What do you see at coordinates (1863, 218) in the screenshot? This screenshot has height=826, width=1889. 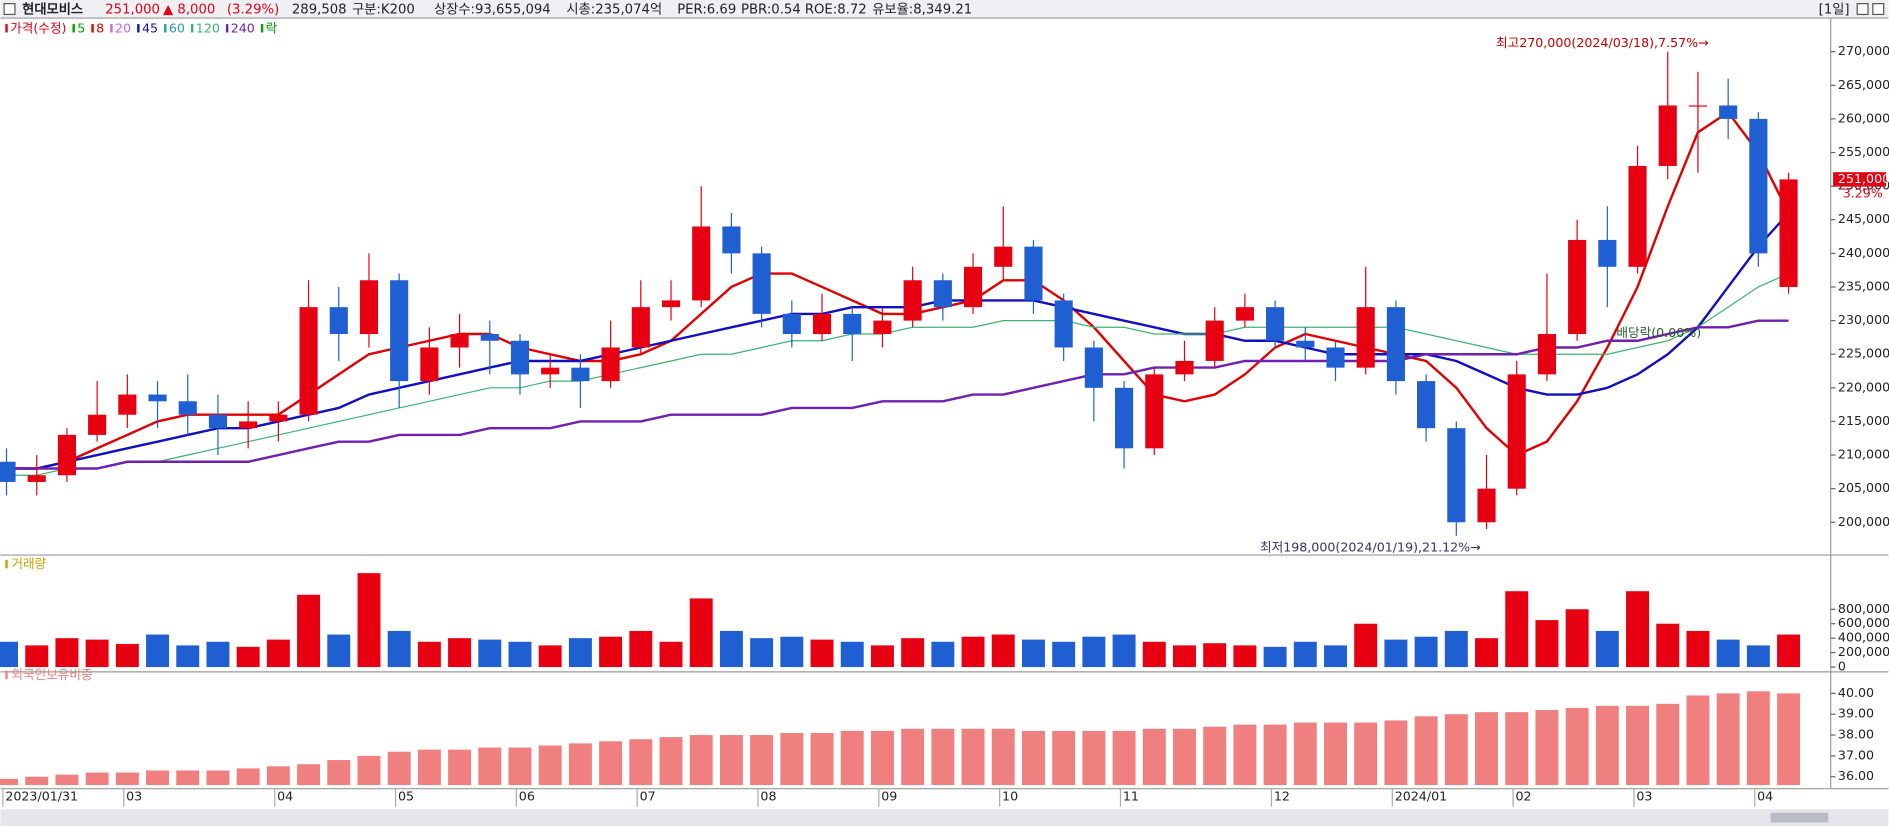 I see `y-tick-label: 245,000` at bounding box center [1863, 218].